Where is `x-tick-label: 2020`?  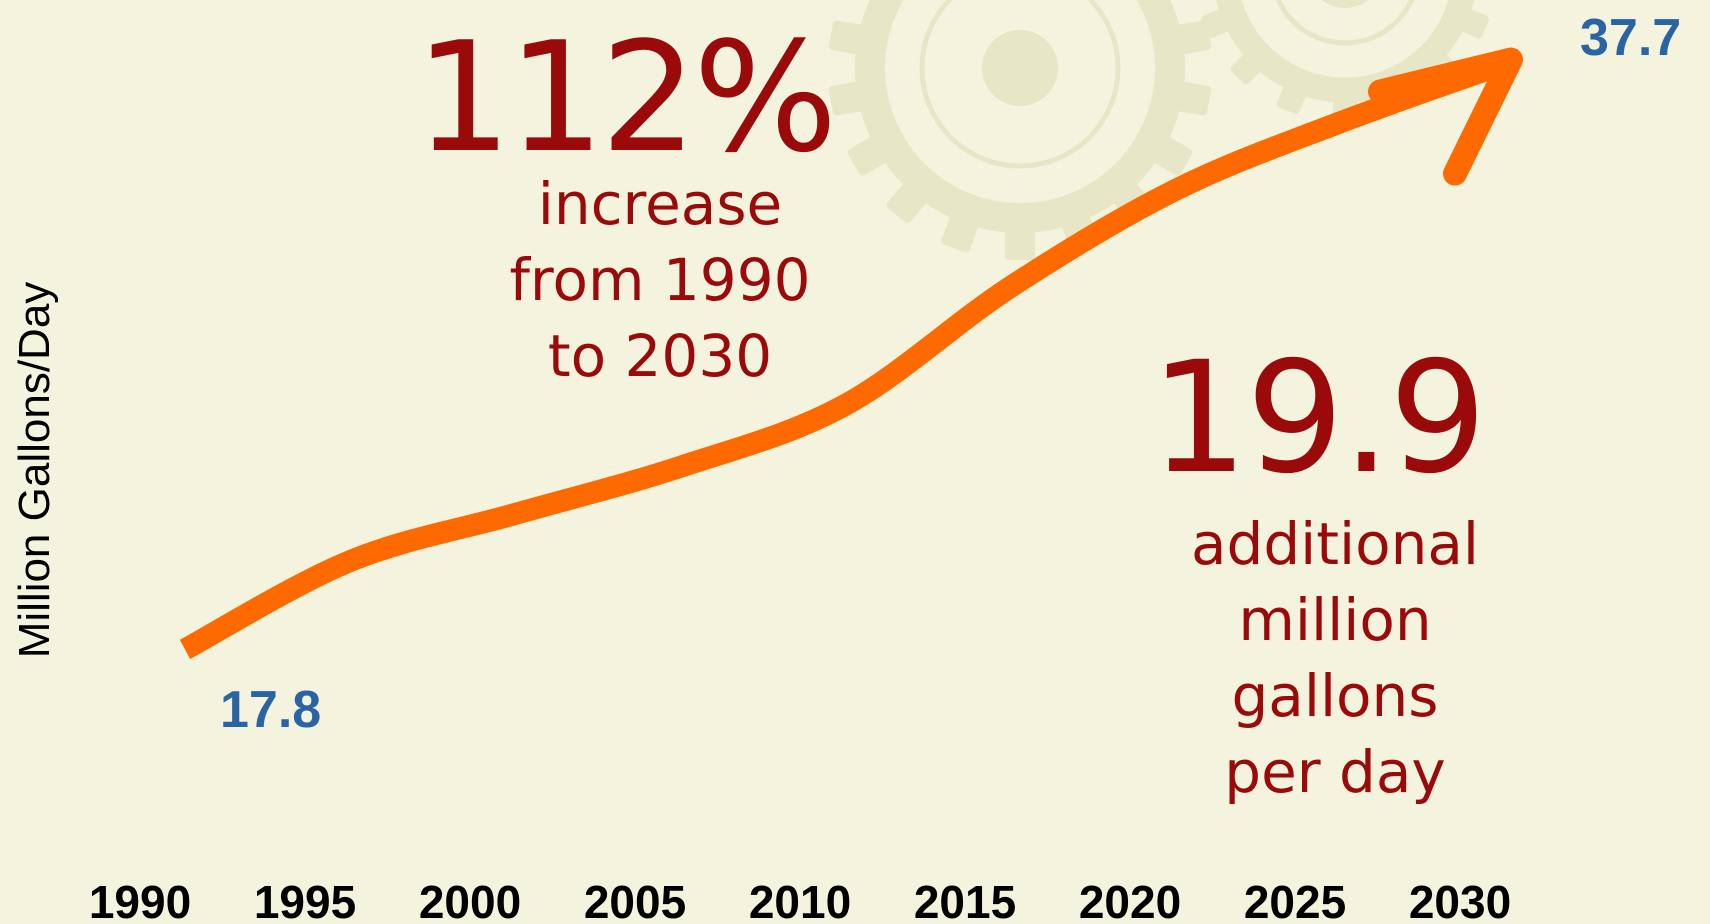 x-tick-label: 2020 is located at coordinates (1130, 900).